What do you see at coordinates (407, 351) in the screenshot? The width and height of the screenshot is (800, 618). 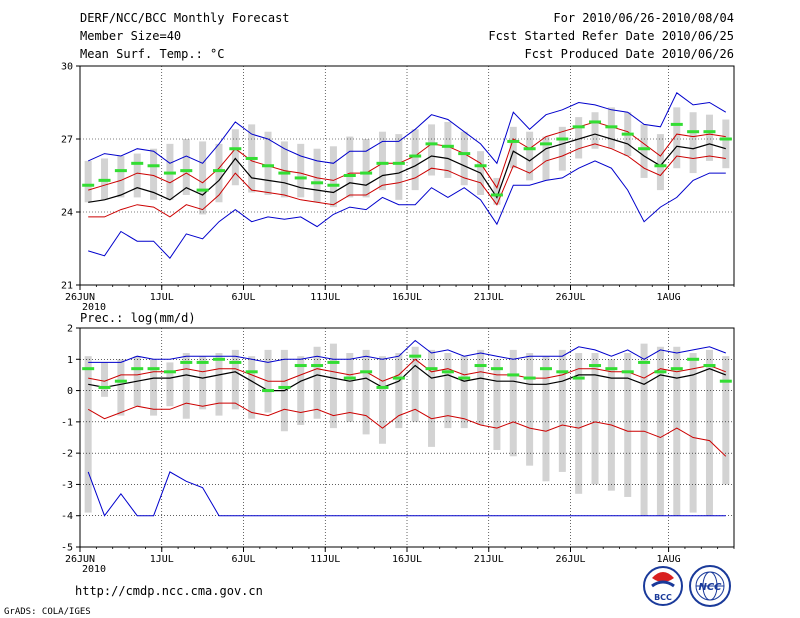 I see `prec-series-outer-band-high` at bounding box center [407, 351].